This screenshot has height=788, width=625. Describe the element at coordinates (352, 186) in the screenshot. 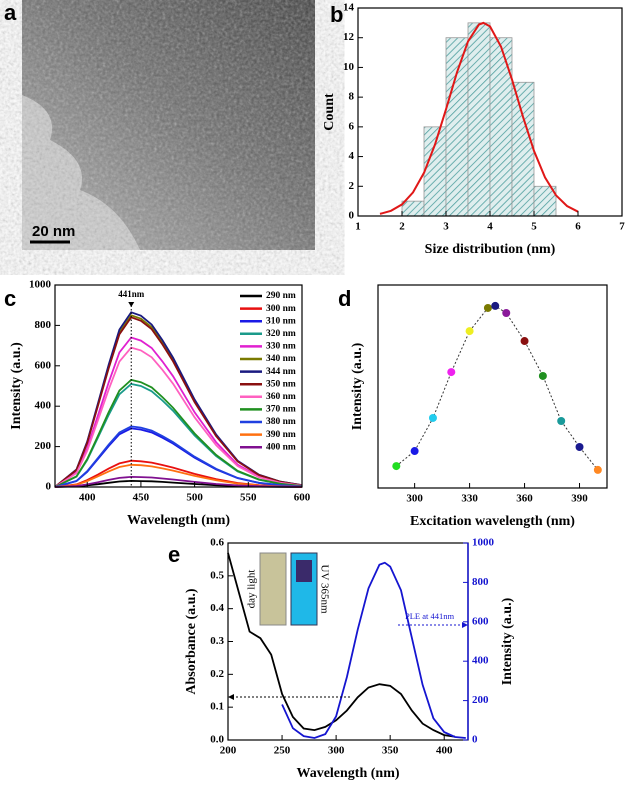

I see `y-tick-label: 2` at that location.